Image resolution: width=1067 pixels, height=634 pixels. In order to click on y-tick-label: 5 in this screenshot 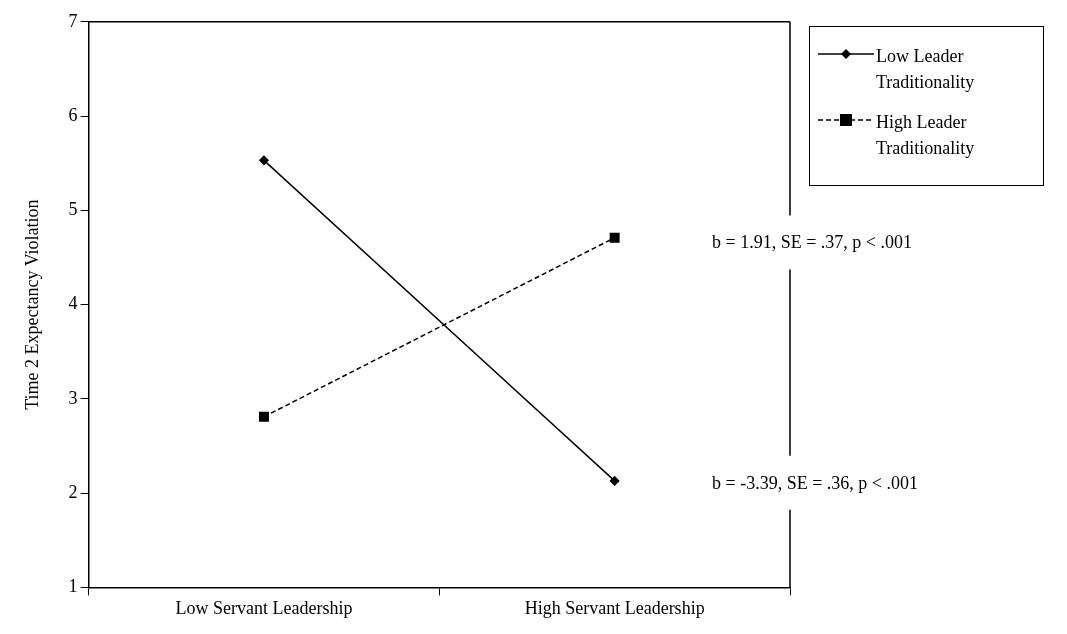, I will do `click(73, 209)`.